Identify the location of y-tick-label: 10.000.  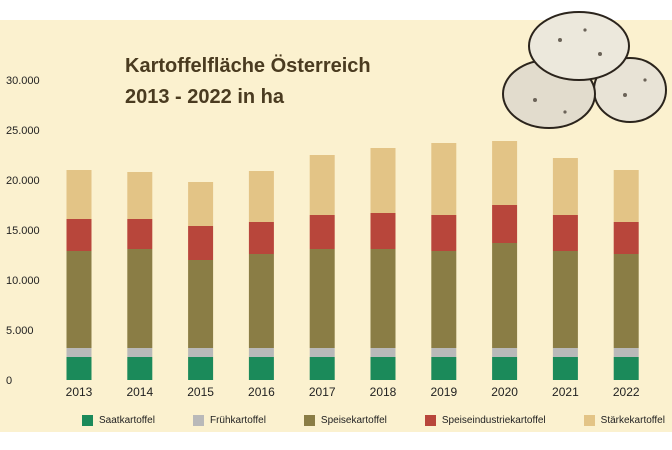
(23, 281).